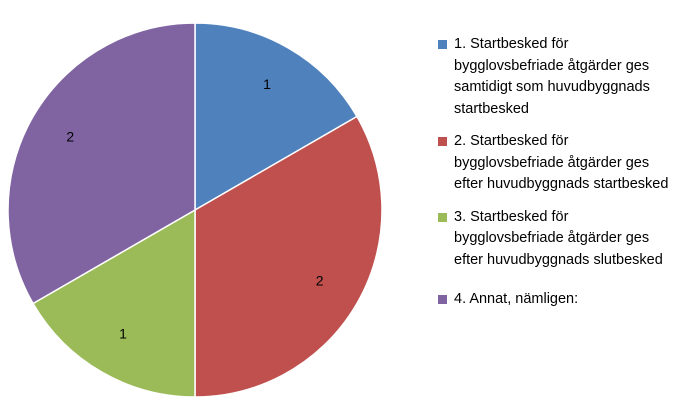  Describe the element at coordinates (123, 333) in the screenshot. I see `data-label-3: 1` at that location.